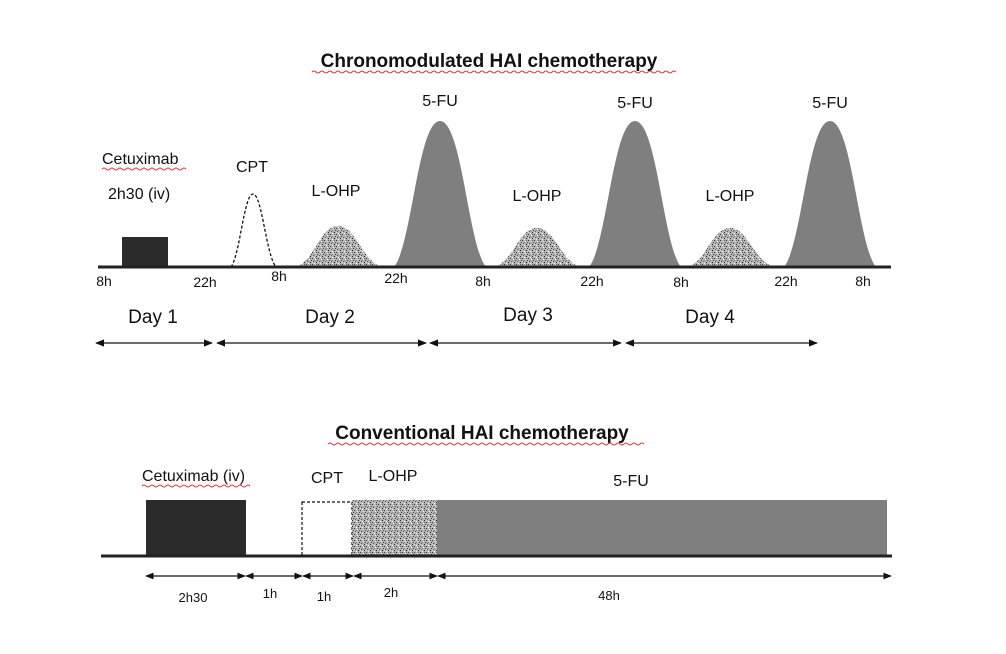  I want to click on chrono-lohp-label-3: L-OHP, so click(730, 196).